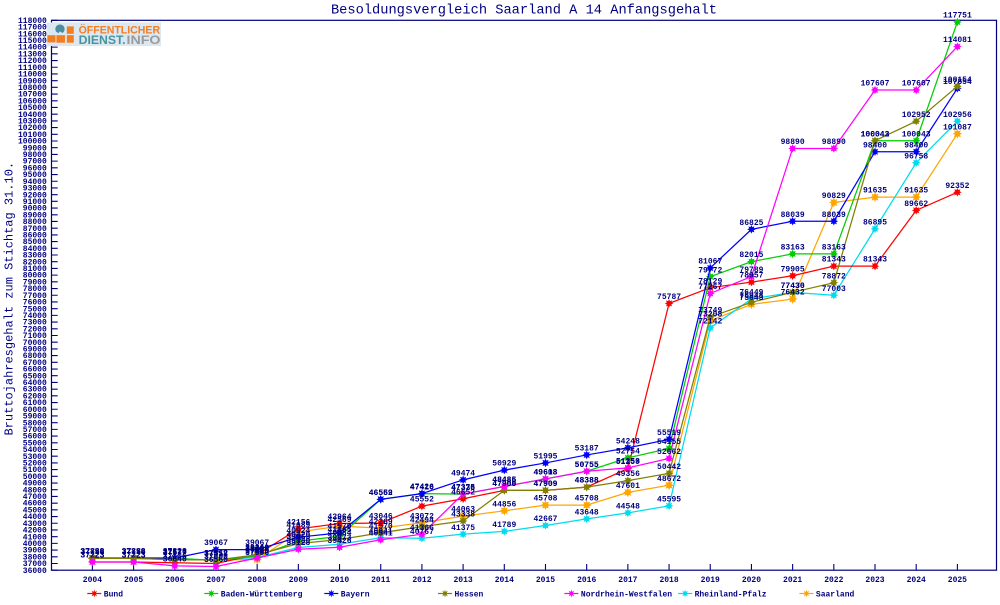 Image resolution: width=1000 pixels, height=605 pixels. I want to click on svg-text: 2022, so click(833, 580).